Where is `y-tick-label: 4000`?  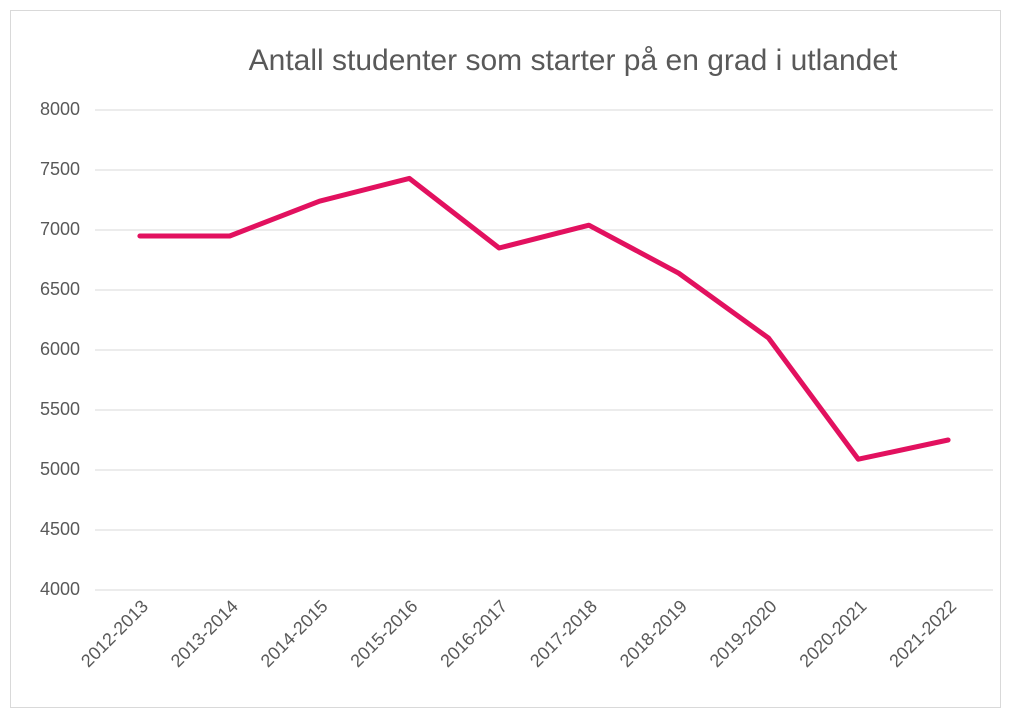
y-tick-label: 4000 is located at coordinates (60, 589).